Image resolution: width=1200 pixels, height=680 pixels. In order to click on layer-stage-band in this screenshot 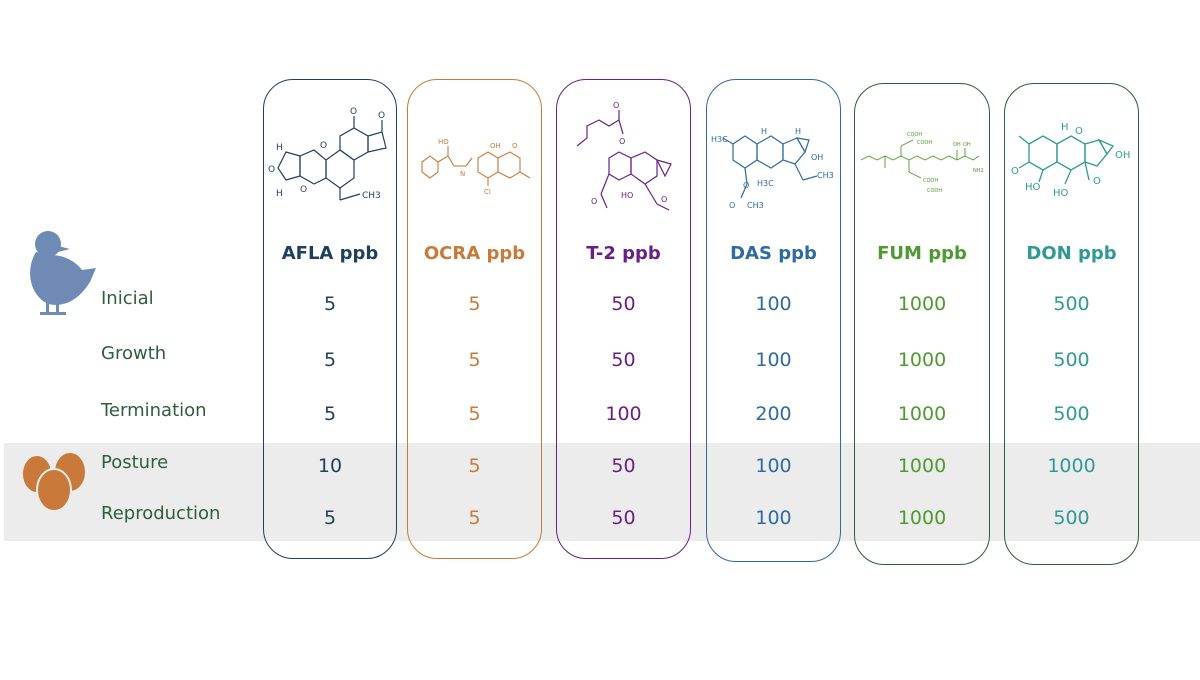, I will do `click(602, 492)`.